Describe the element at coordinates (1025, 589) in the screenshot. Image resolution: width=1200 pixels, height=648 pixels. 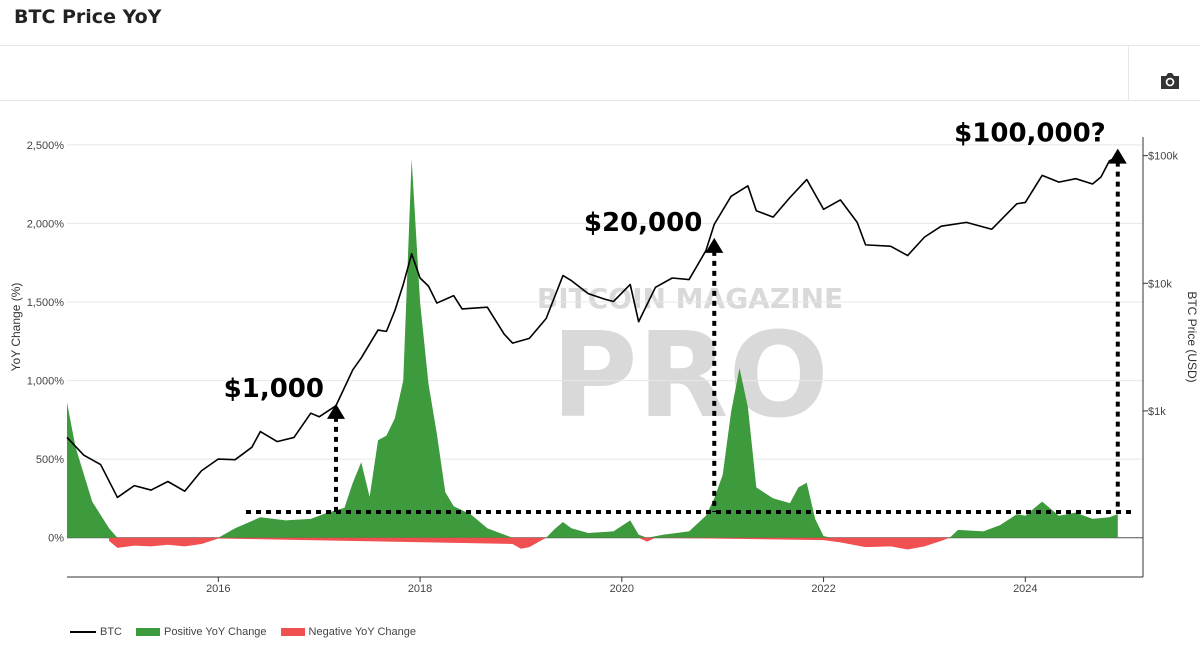
I see `x-tick-label: 2024` at that location.